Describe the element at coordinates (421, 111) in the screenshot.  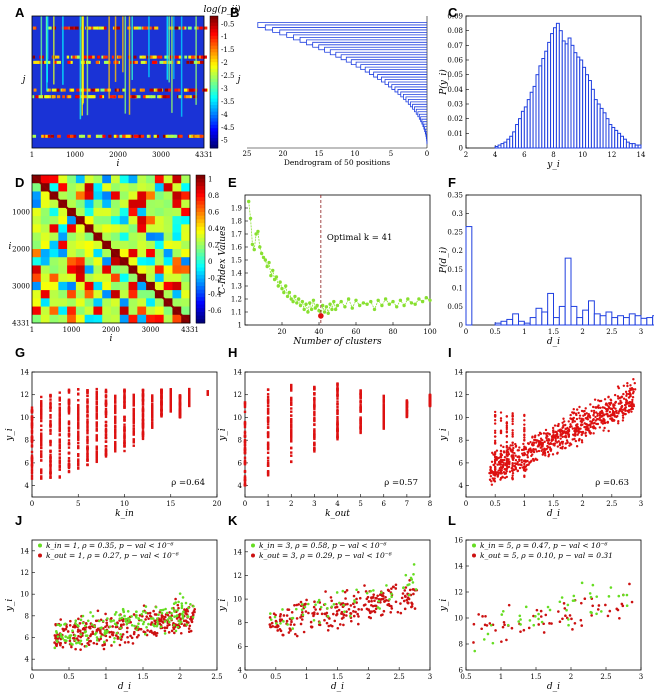
I see `dendrogram-link` at that location.